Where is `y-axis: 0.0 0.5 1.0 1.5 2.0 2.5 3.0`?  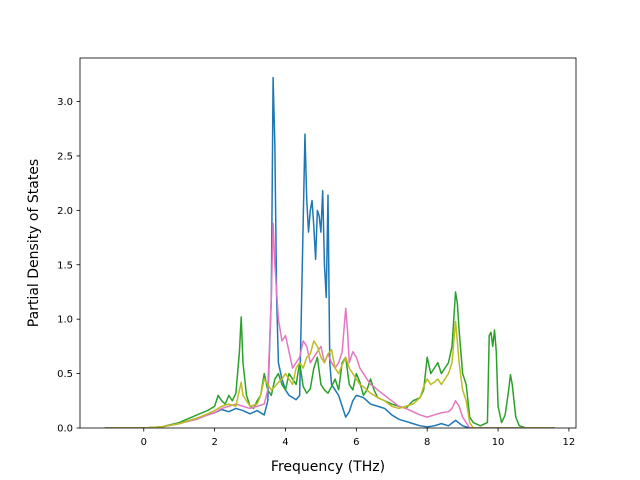 y-axis: 0.0 0.5 1.0 1.5 2.0 2.5 3.0 is located at coordinates (68, 266).